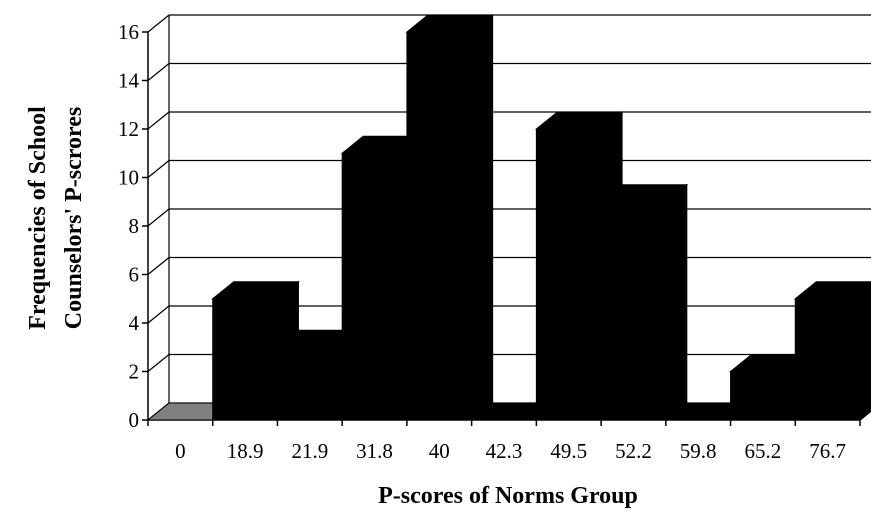  What do you see at coordinates (38, 218) in the screenshot?
I see `y-axis-title-line-1: Frequencies of School` at bounding box center [38, 218].